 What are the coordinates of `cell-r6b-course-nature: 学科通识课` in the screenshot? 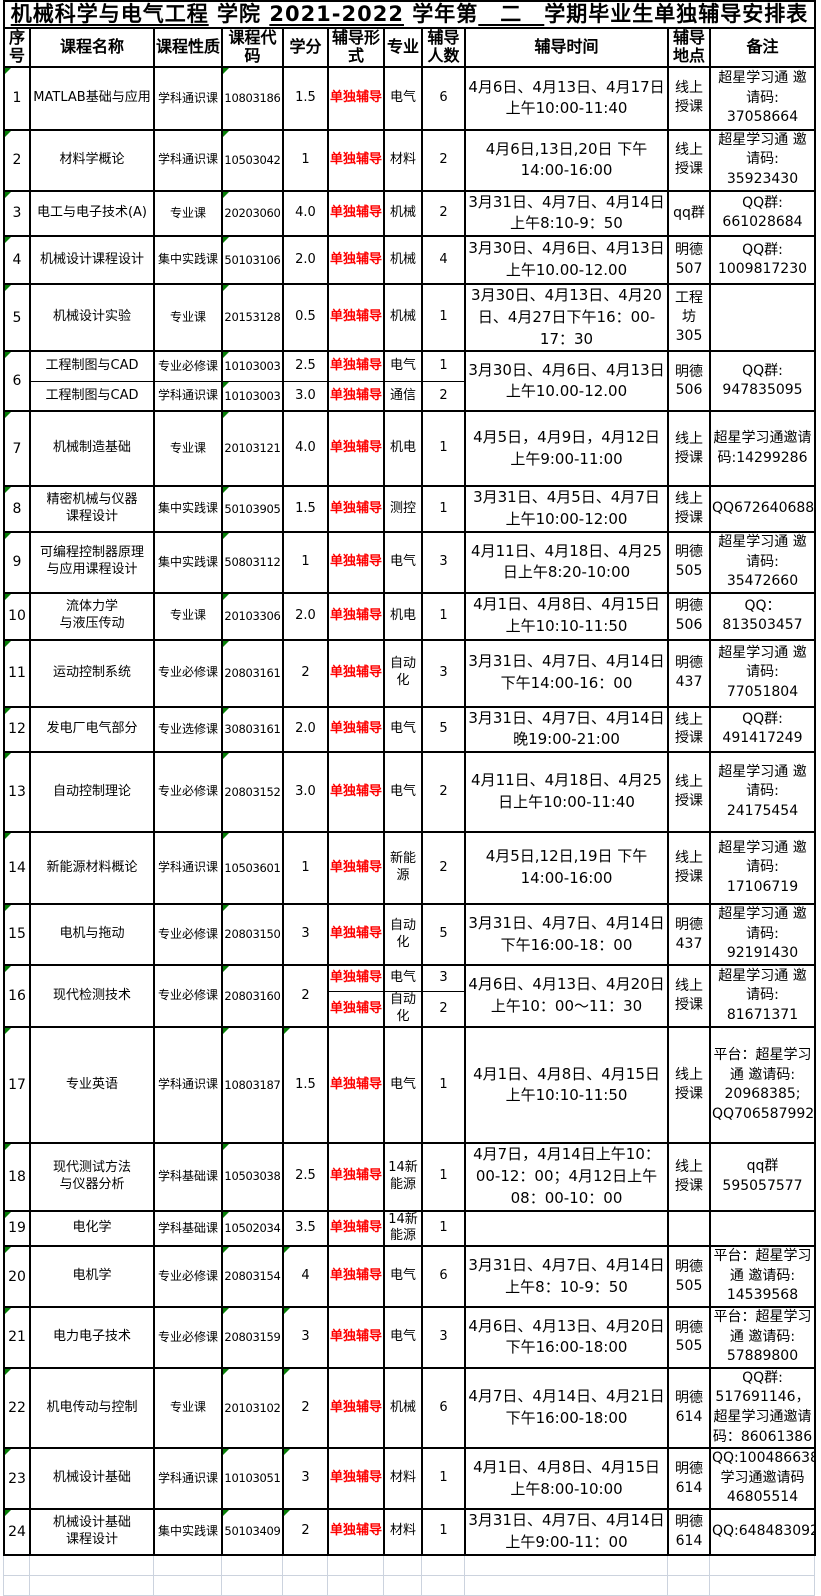 It's located at (188, 396).